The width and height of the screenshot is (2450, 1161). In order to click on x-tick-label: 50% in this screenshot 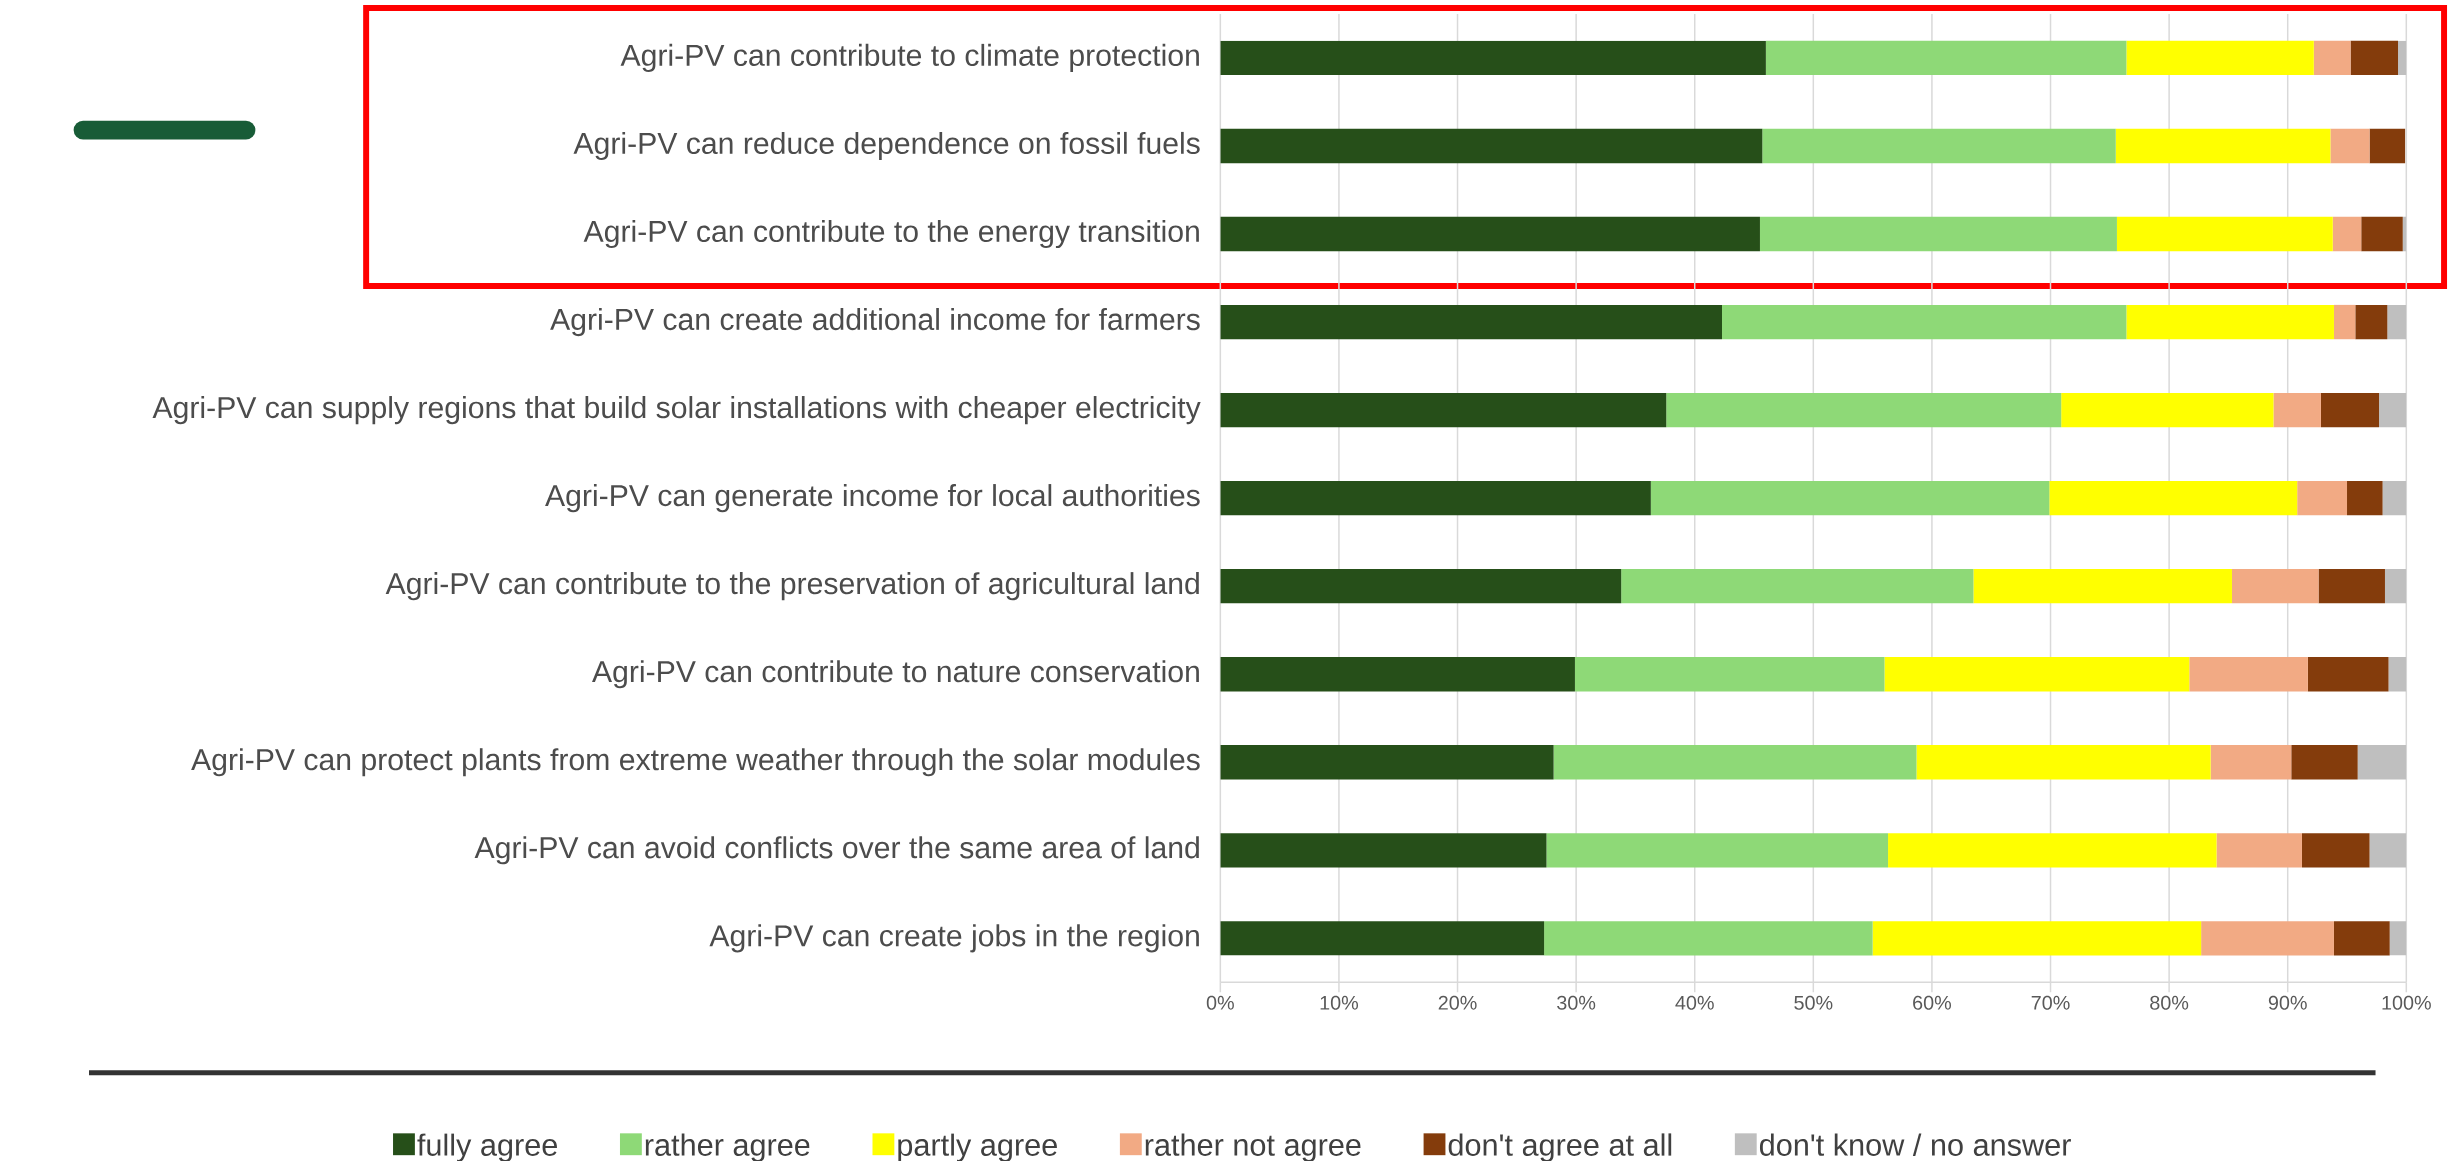, I will do `click(1813, 1002)`.